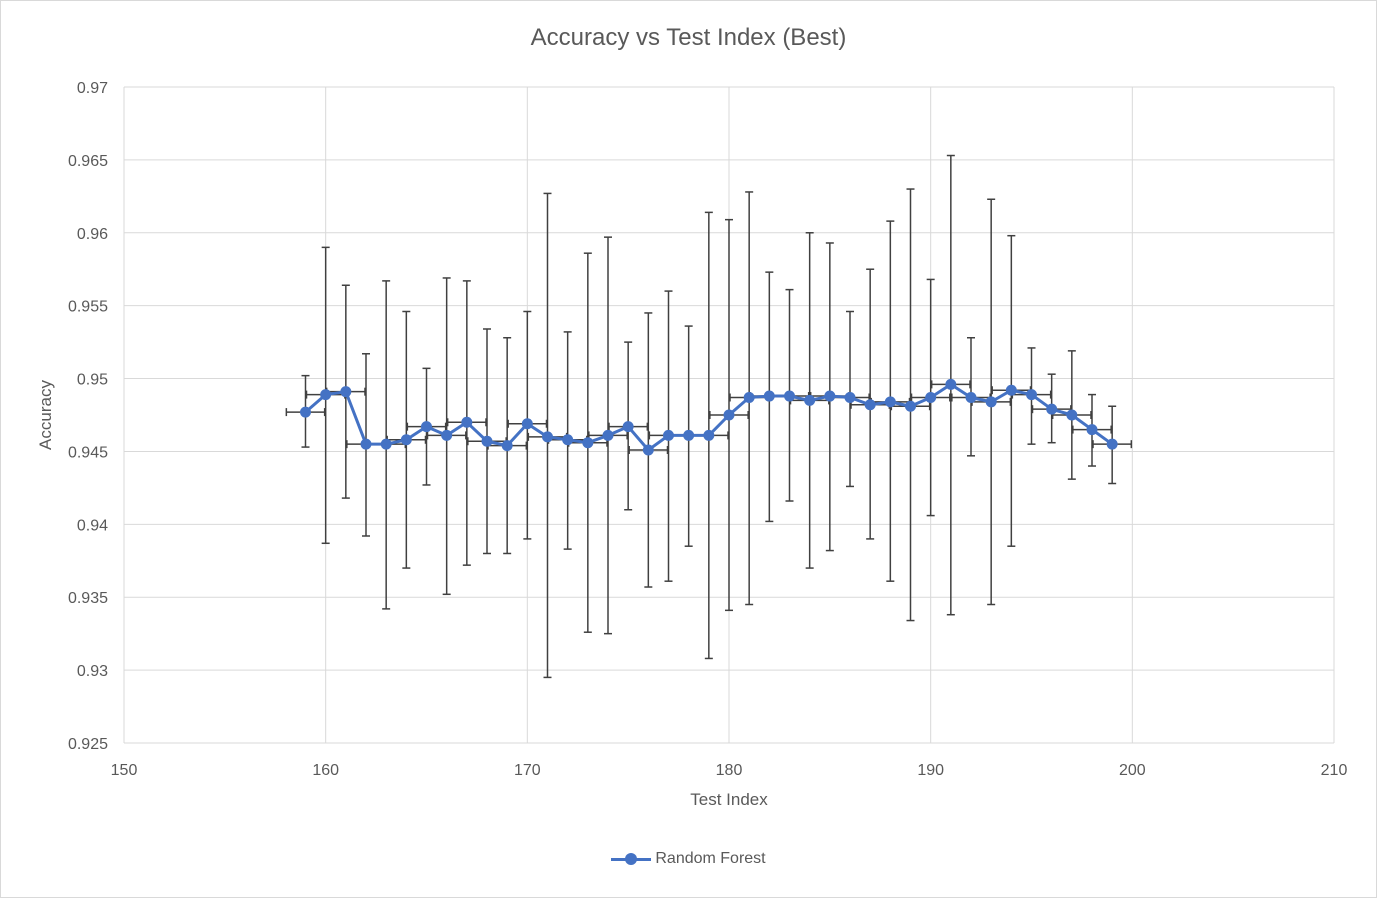  What do you see at coordinates (930, 770) in the screenshot?
I see `x-tick-label: 190` at bounding box center [930, 770].